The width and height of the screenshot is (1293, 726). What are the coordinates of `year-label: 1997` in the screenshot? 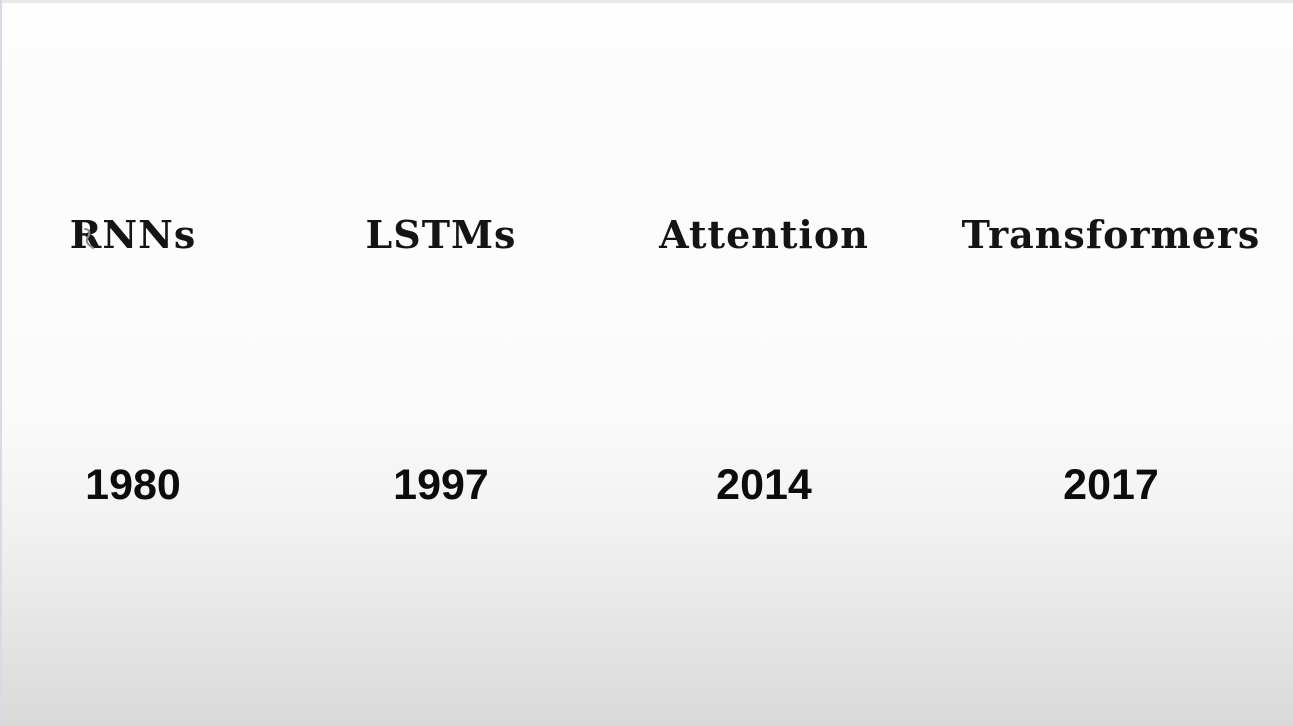 It's located at (441, 485).